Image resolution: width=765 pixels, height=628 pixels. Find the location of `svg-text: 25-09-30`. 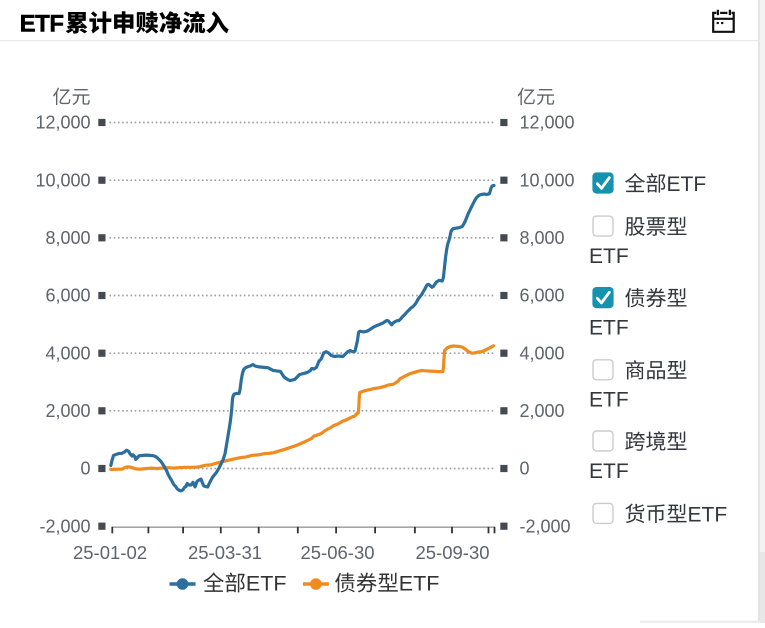

svg-text: 25-09-30 is located at coordinates (452, 552).